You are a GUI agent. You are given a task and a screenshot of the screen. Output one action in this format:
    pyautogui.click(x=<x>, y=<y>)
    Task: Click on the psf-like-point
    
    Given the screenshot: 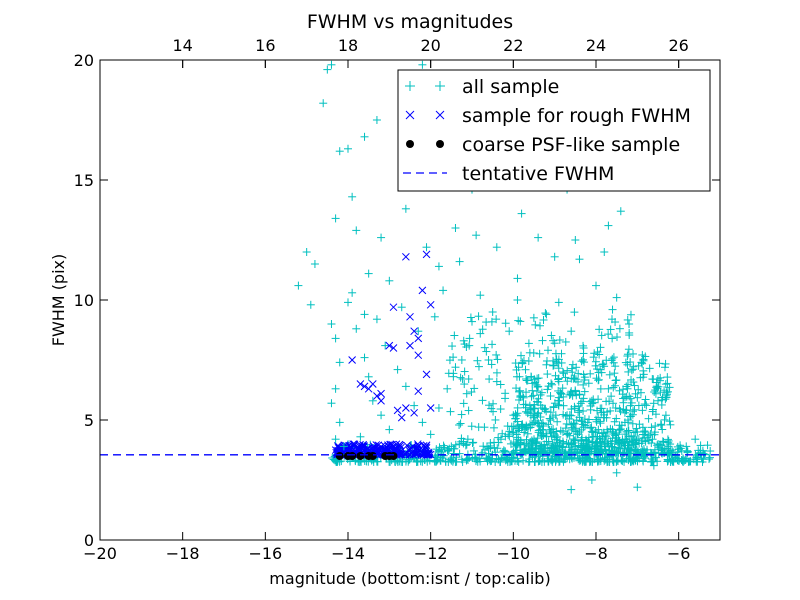 What is the action you would take?
    pyautogui.click(x=339, y=456)
    